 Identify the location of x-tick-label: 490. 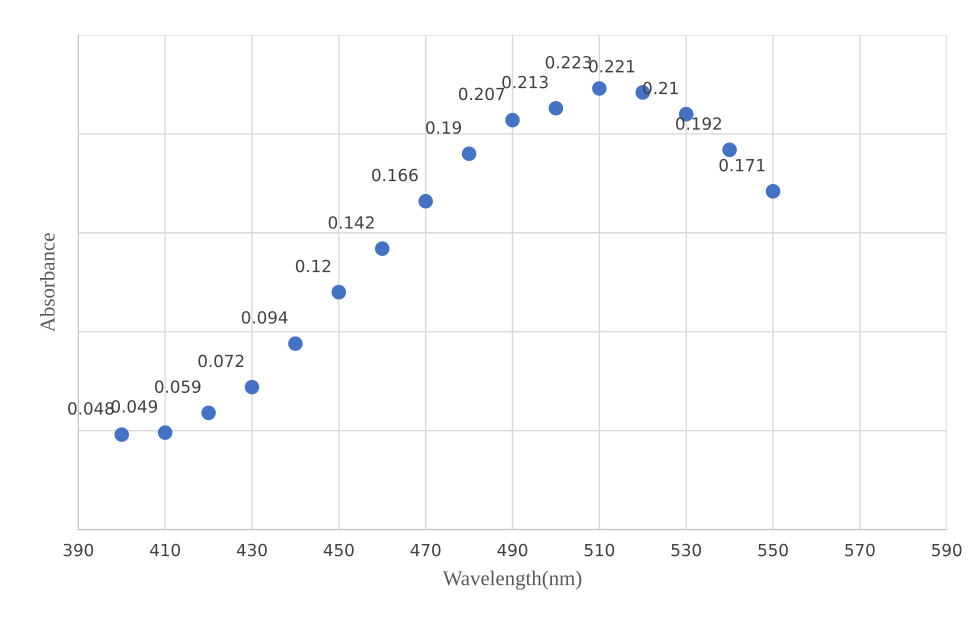
(512, 550).